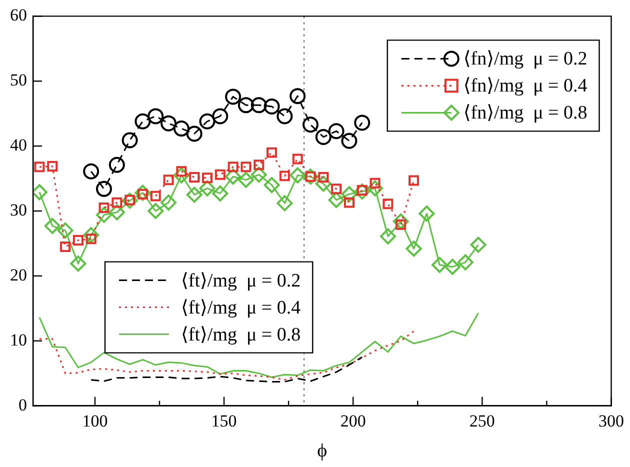 This screenshot has height=467, width=630. I want to click on x-axis-title: ϕ, so click(322, 451).